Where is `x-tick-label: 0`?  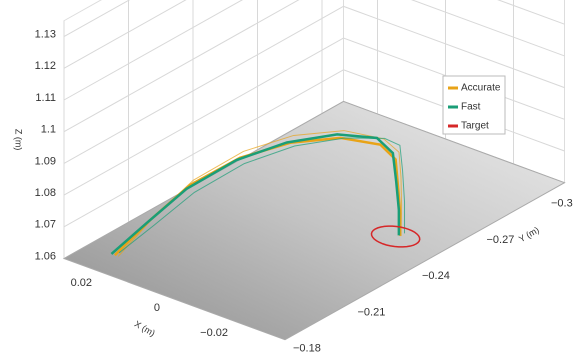 x-tick-label: 0 is located at coordinates (157, 308).